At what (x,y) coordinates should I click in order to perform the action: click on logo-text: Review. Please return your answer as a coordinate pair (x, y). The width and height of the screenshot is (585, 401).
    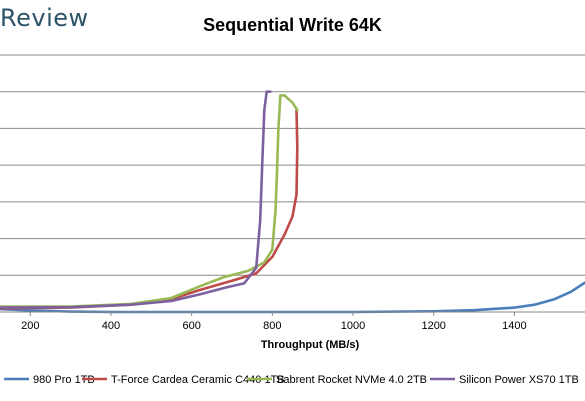
    Looking at the image, I should click on (44, 18).